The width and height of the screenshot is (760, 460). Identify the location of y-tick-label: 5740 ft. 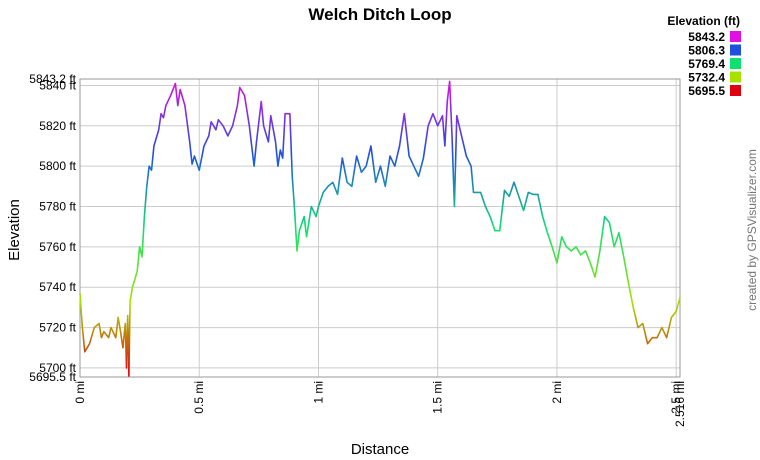
(57, 287).